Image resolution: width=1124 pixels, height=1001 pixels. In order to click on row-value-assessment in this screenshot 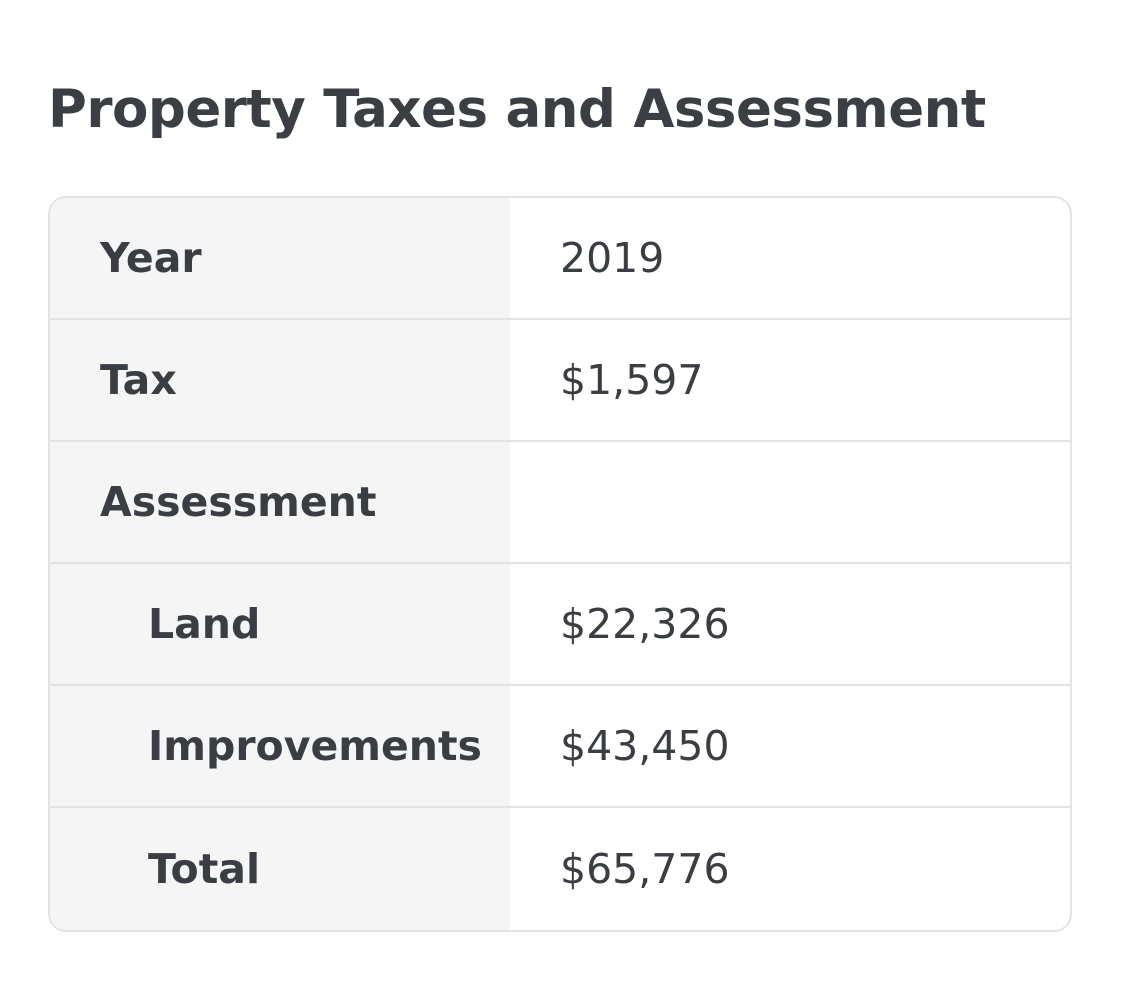, I will do `click(790, 502)`.